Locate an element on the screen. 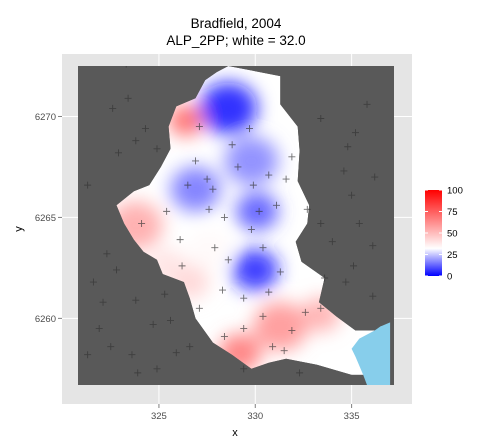  colorbar-ticks: 0 25 50 75 100 is located at coordinates (444, 234).